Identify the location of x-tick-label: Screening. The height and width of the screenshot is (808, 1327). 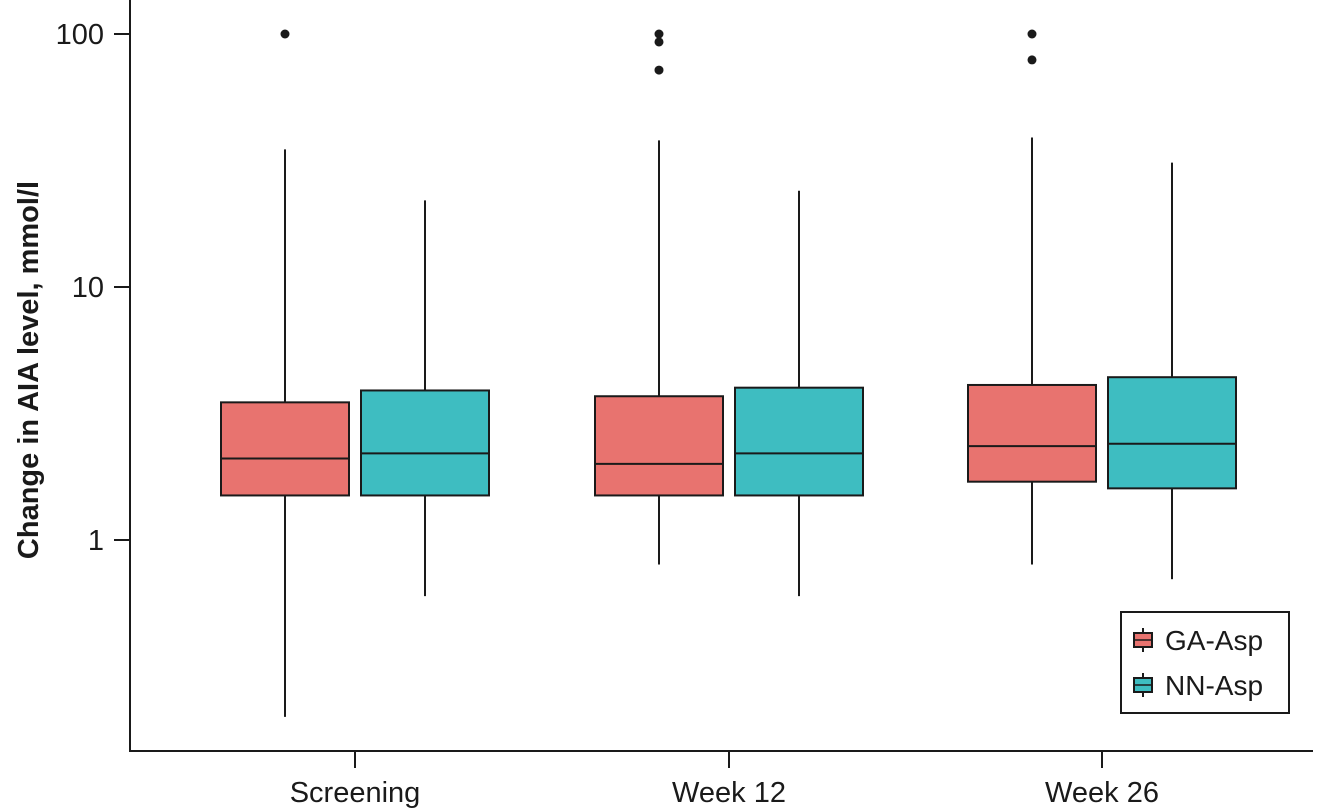
(355, 792).